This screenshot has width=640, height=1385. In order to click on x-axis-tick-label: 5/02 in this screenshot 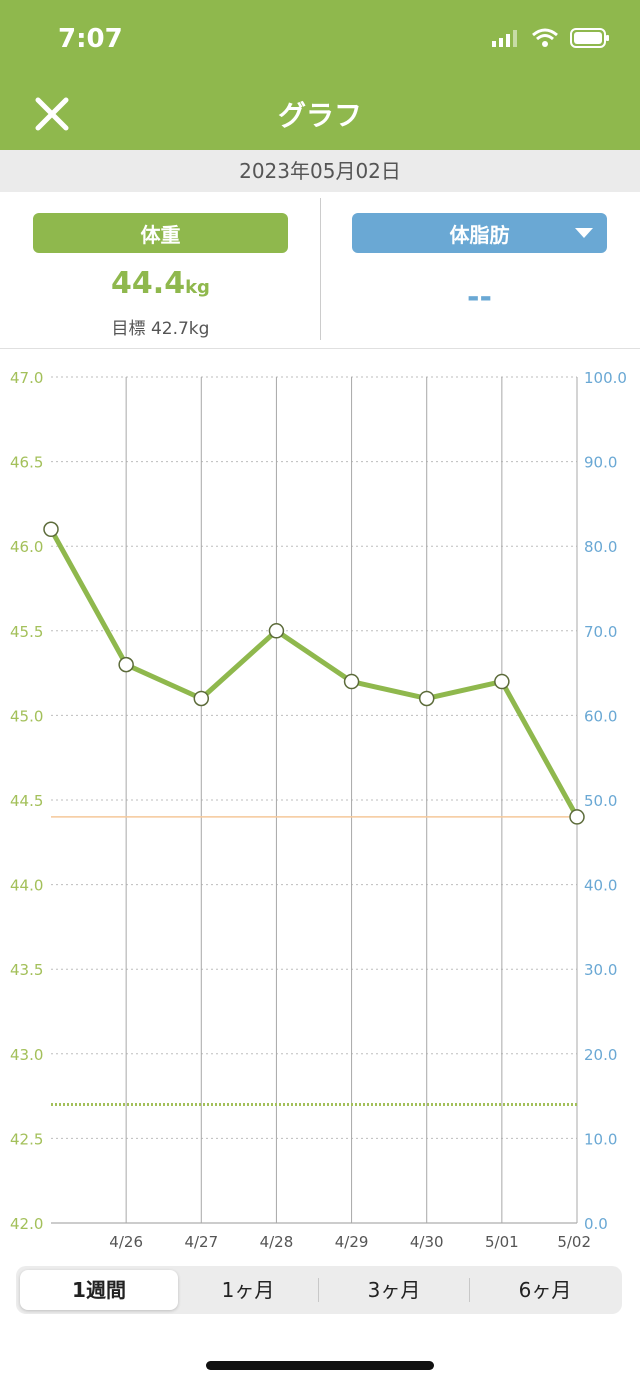, I will do `click(574, 1242)`.